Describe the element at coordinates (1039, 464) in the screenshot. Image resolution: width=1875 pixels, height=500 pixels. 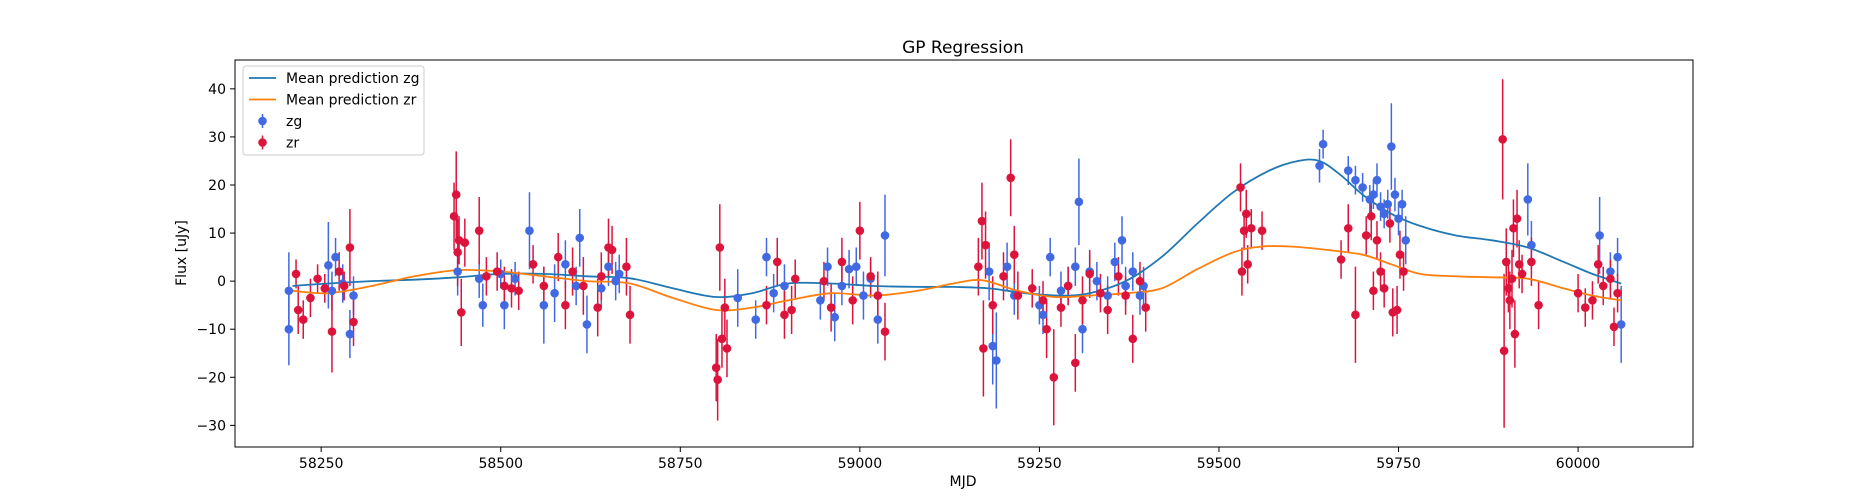
I see `x-tick-label: 59250` at that location.